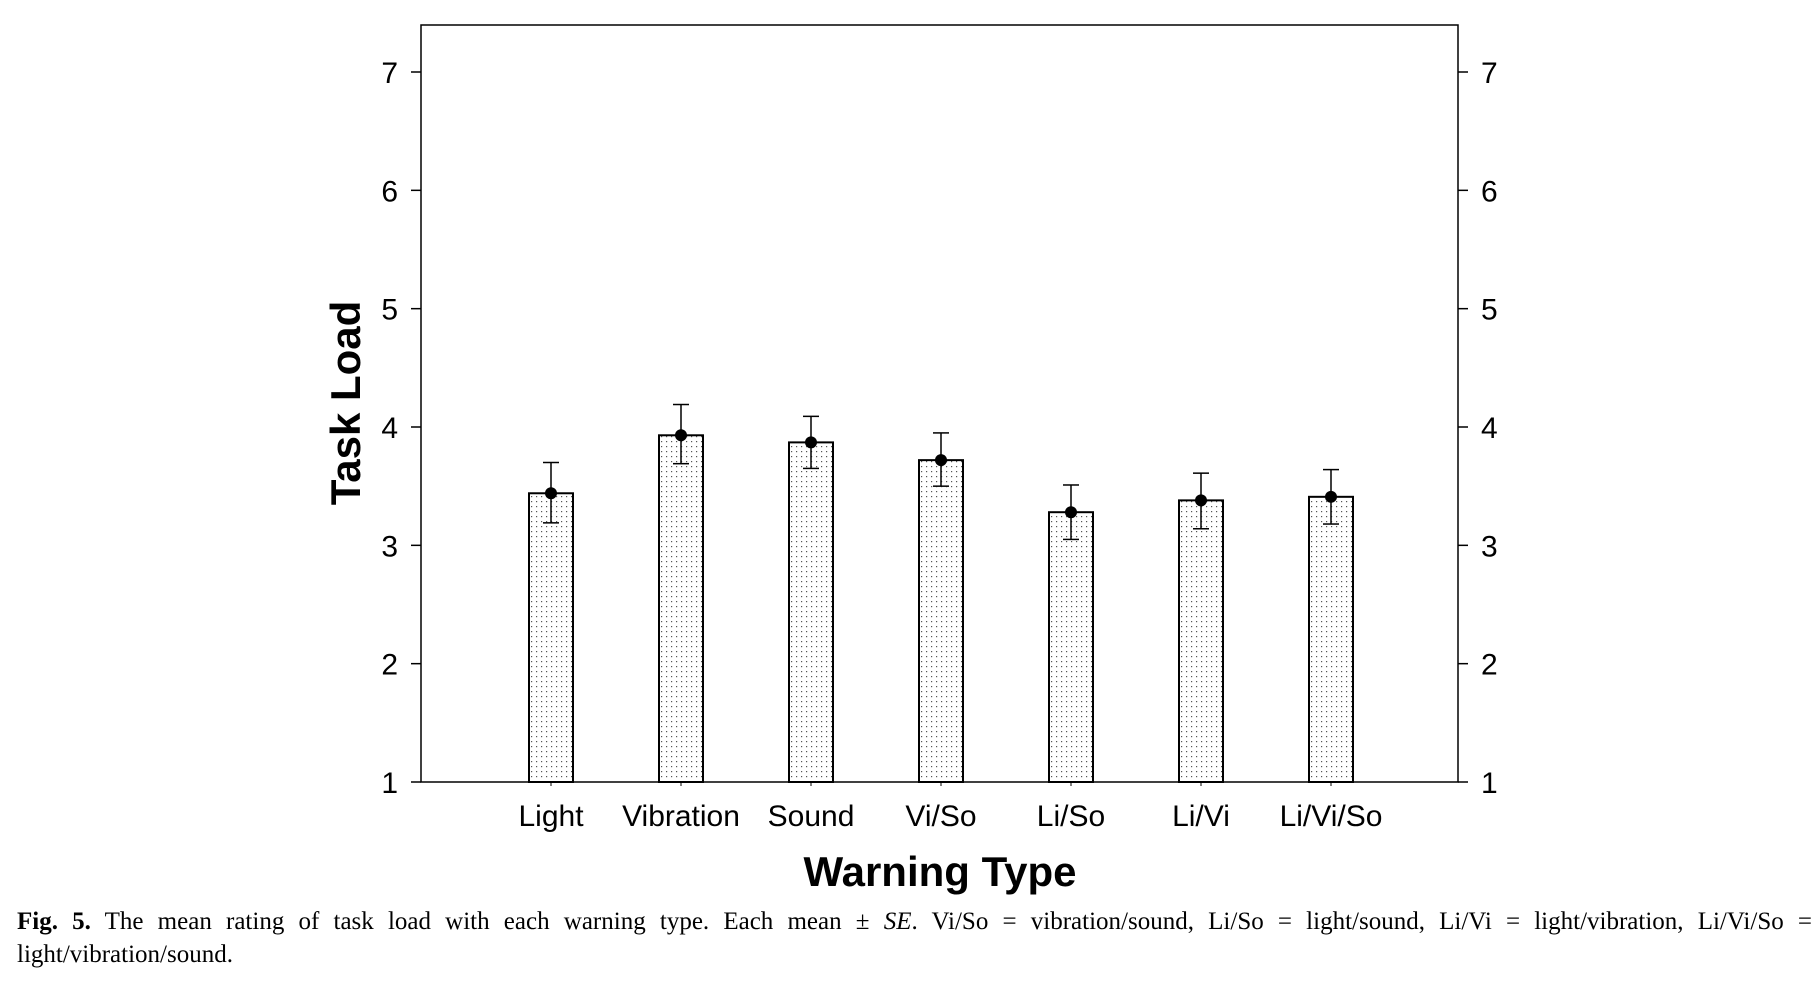 The width and height of the screenshot is (1816, 988). What do you see at coordinates (345, 403) in the screenshot?
I see `y-axis-title: Task Load` at bounding box center [345, 403].